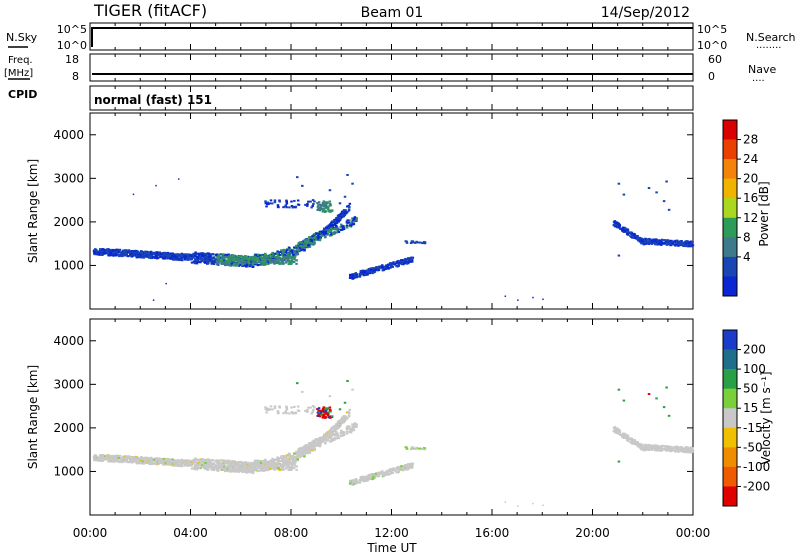  I want to click on nsky-tick-bottom: 10^0, so click(72, 45).